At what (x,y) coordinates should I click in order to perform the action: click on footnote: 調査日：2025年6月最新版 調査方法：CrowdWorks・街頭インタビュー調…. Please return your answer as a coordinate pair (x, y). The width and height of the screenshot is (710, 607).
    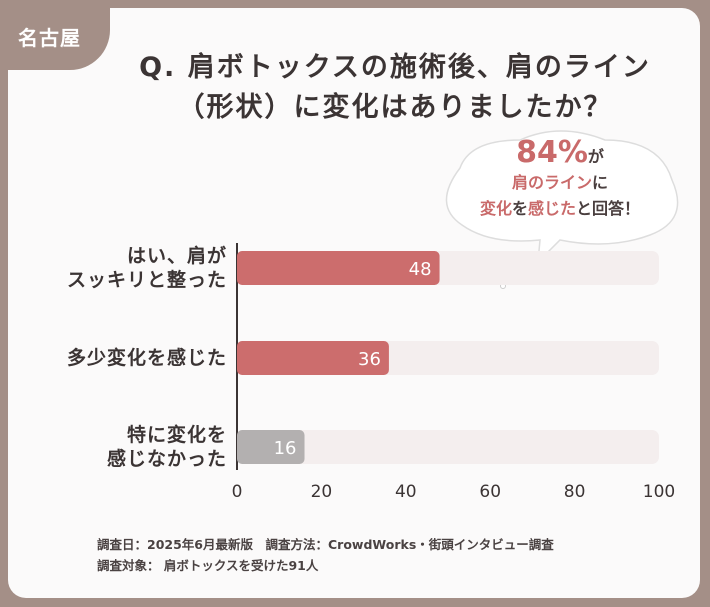
    Looking at the image, I should click on (325, 544).